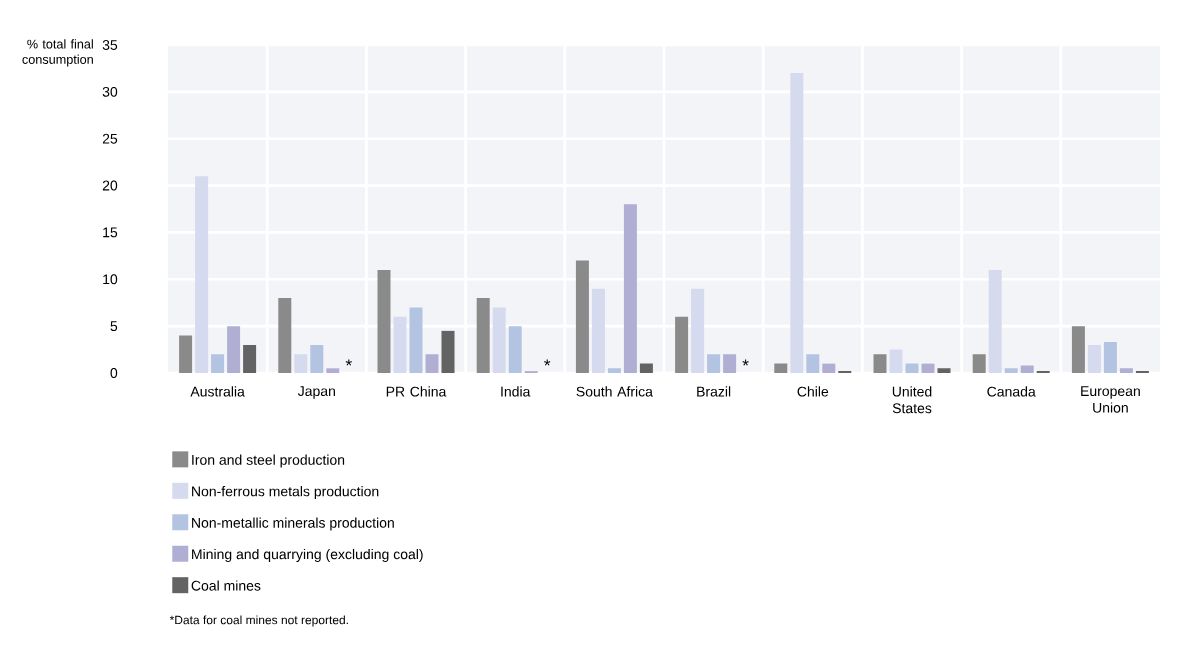 Image resolution: width=1190 pixels, height=645 pixels. What do you see at coordinates (110, 138) in the screenshot?
I see `y-tick-label: 25` at bounding box center [110, 138].